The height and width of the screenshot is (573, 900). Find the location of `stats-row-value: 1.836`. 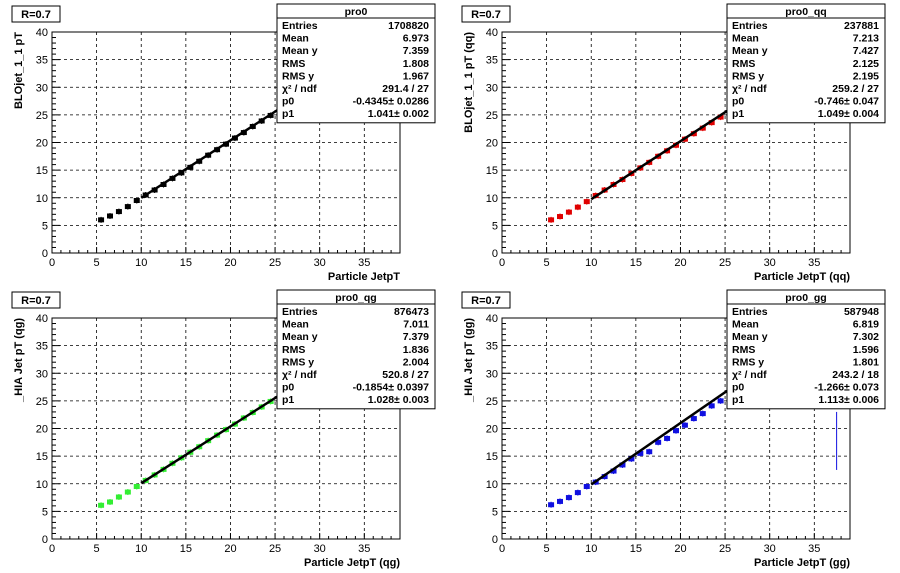

stats-row-value: 1.836 is located at coordinates (416, 350).